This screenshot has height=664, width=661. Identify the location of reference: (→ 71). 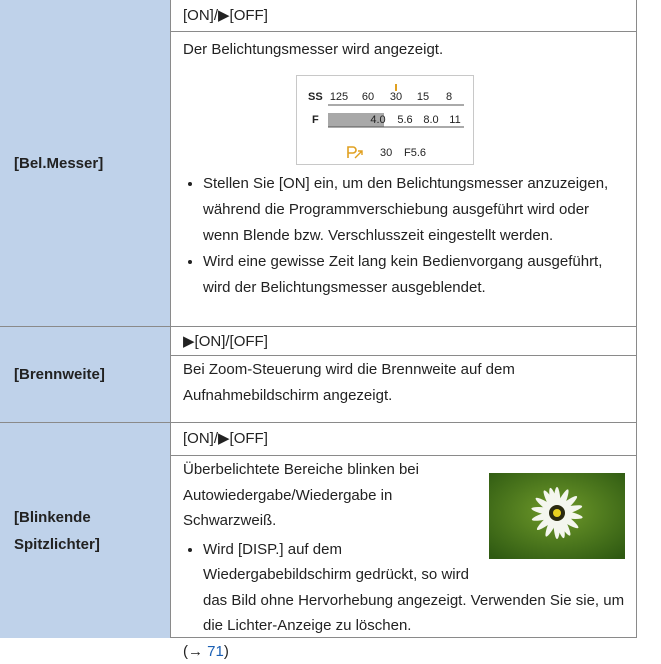
(405, 651).